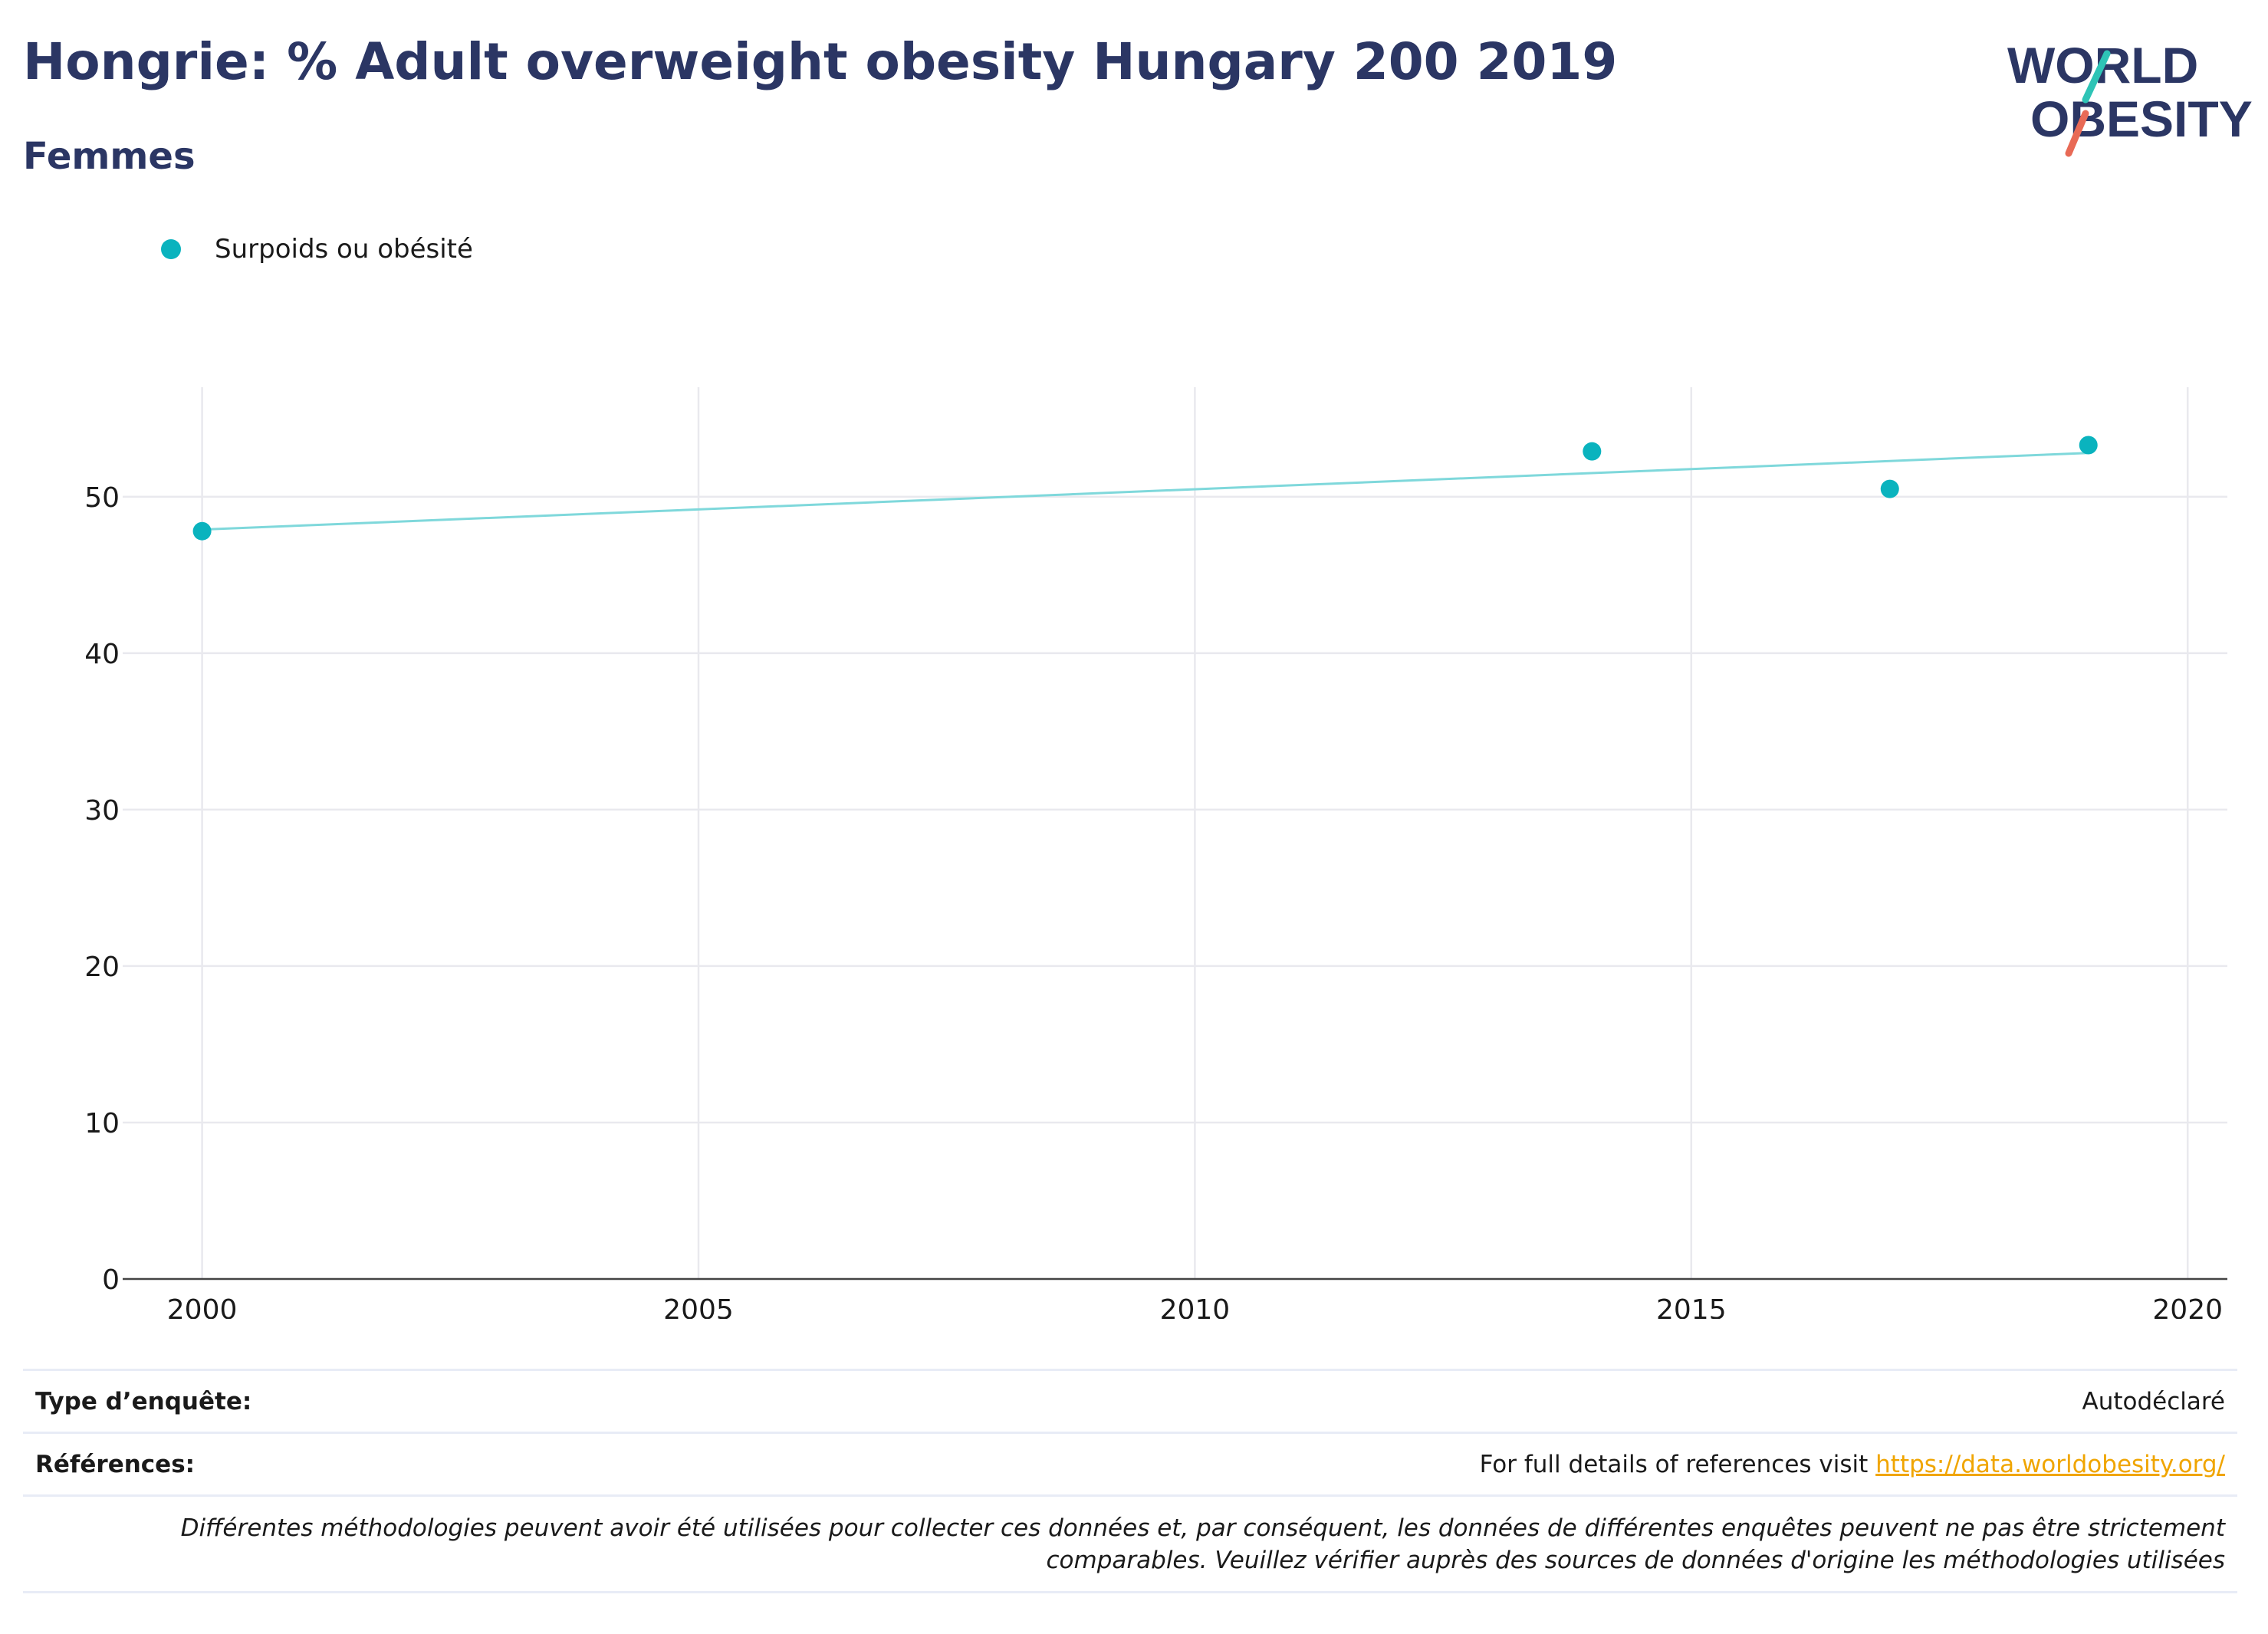  What do you see at coordinates (102, 968) in the screenshot?
I see `y-tick-label: 20` at bounding box center [102, 968].